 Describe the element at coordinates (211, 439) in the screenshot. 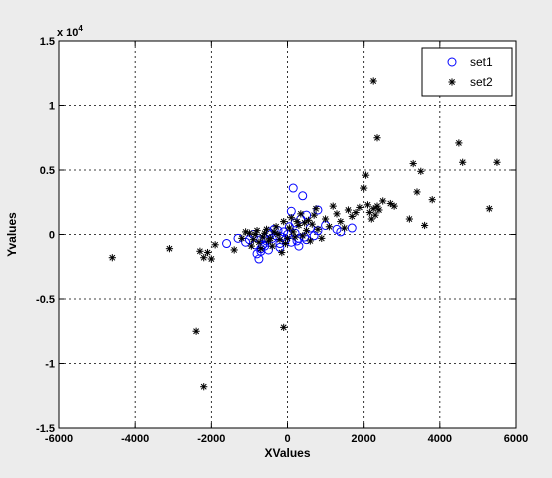

I see `x-tick-label: -2000` at that location.